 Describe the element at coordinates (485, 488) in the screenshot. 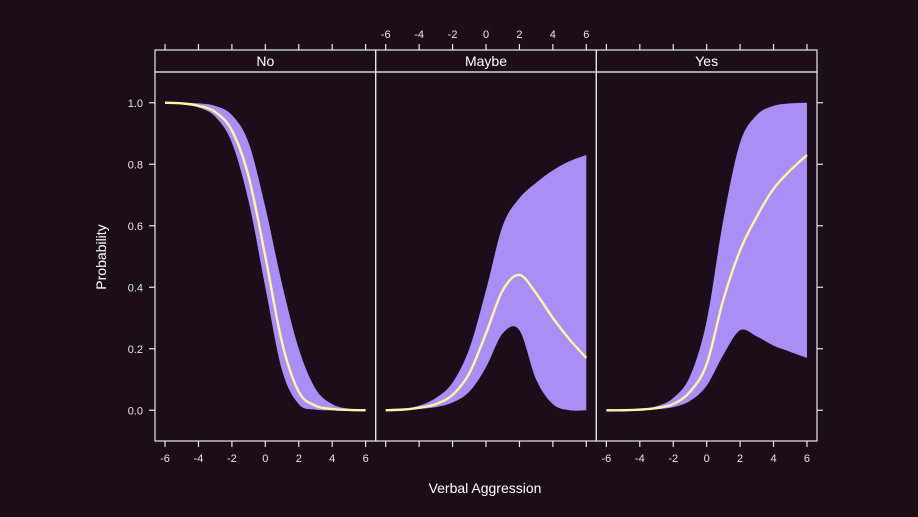

I see `x-axis-title: Verbal Aggression` at that location.